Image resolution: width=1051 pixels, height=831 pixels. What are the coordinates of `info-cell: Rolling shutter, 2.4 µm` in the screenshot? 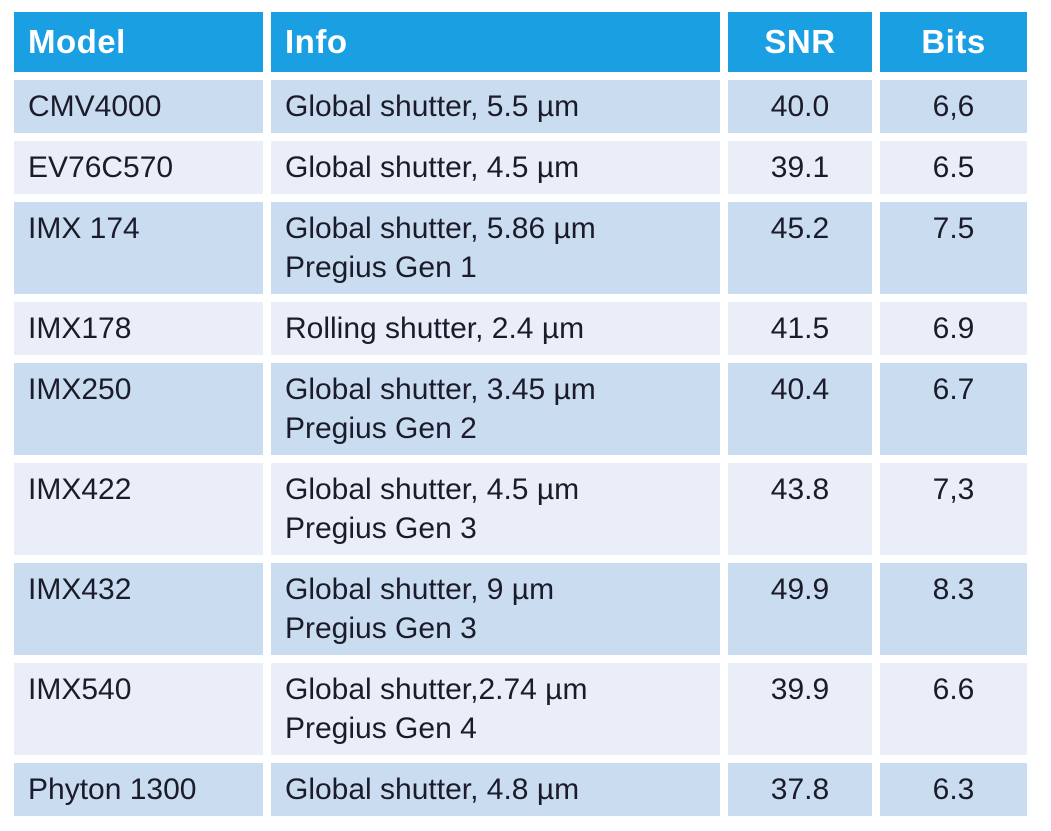 It's located at (495, 328).